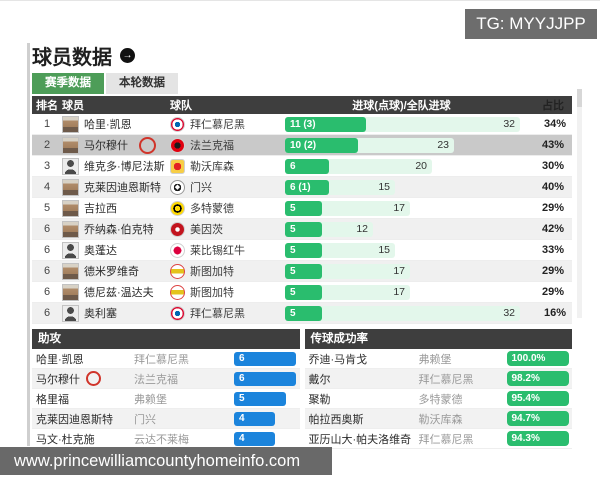 This screenshot has width=600, height=480. What do you see at coordinates (369, 145) in the screenshot?
I see `team-goals-track: 10 (2) 23` at bounding box center [369, 145].